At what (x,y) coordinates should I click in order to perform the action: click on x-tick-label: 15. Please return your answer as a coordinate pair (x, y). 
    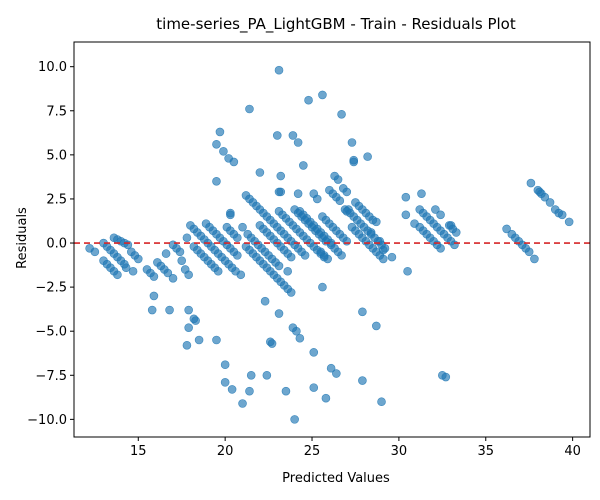
    Looking at the image, I should click on (138, 451).